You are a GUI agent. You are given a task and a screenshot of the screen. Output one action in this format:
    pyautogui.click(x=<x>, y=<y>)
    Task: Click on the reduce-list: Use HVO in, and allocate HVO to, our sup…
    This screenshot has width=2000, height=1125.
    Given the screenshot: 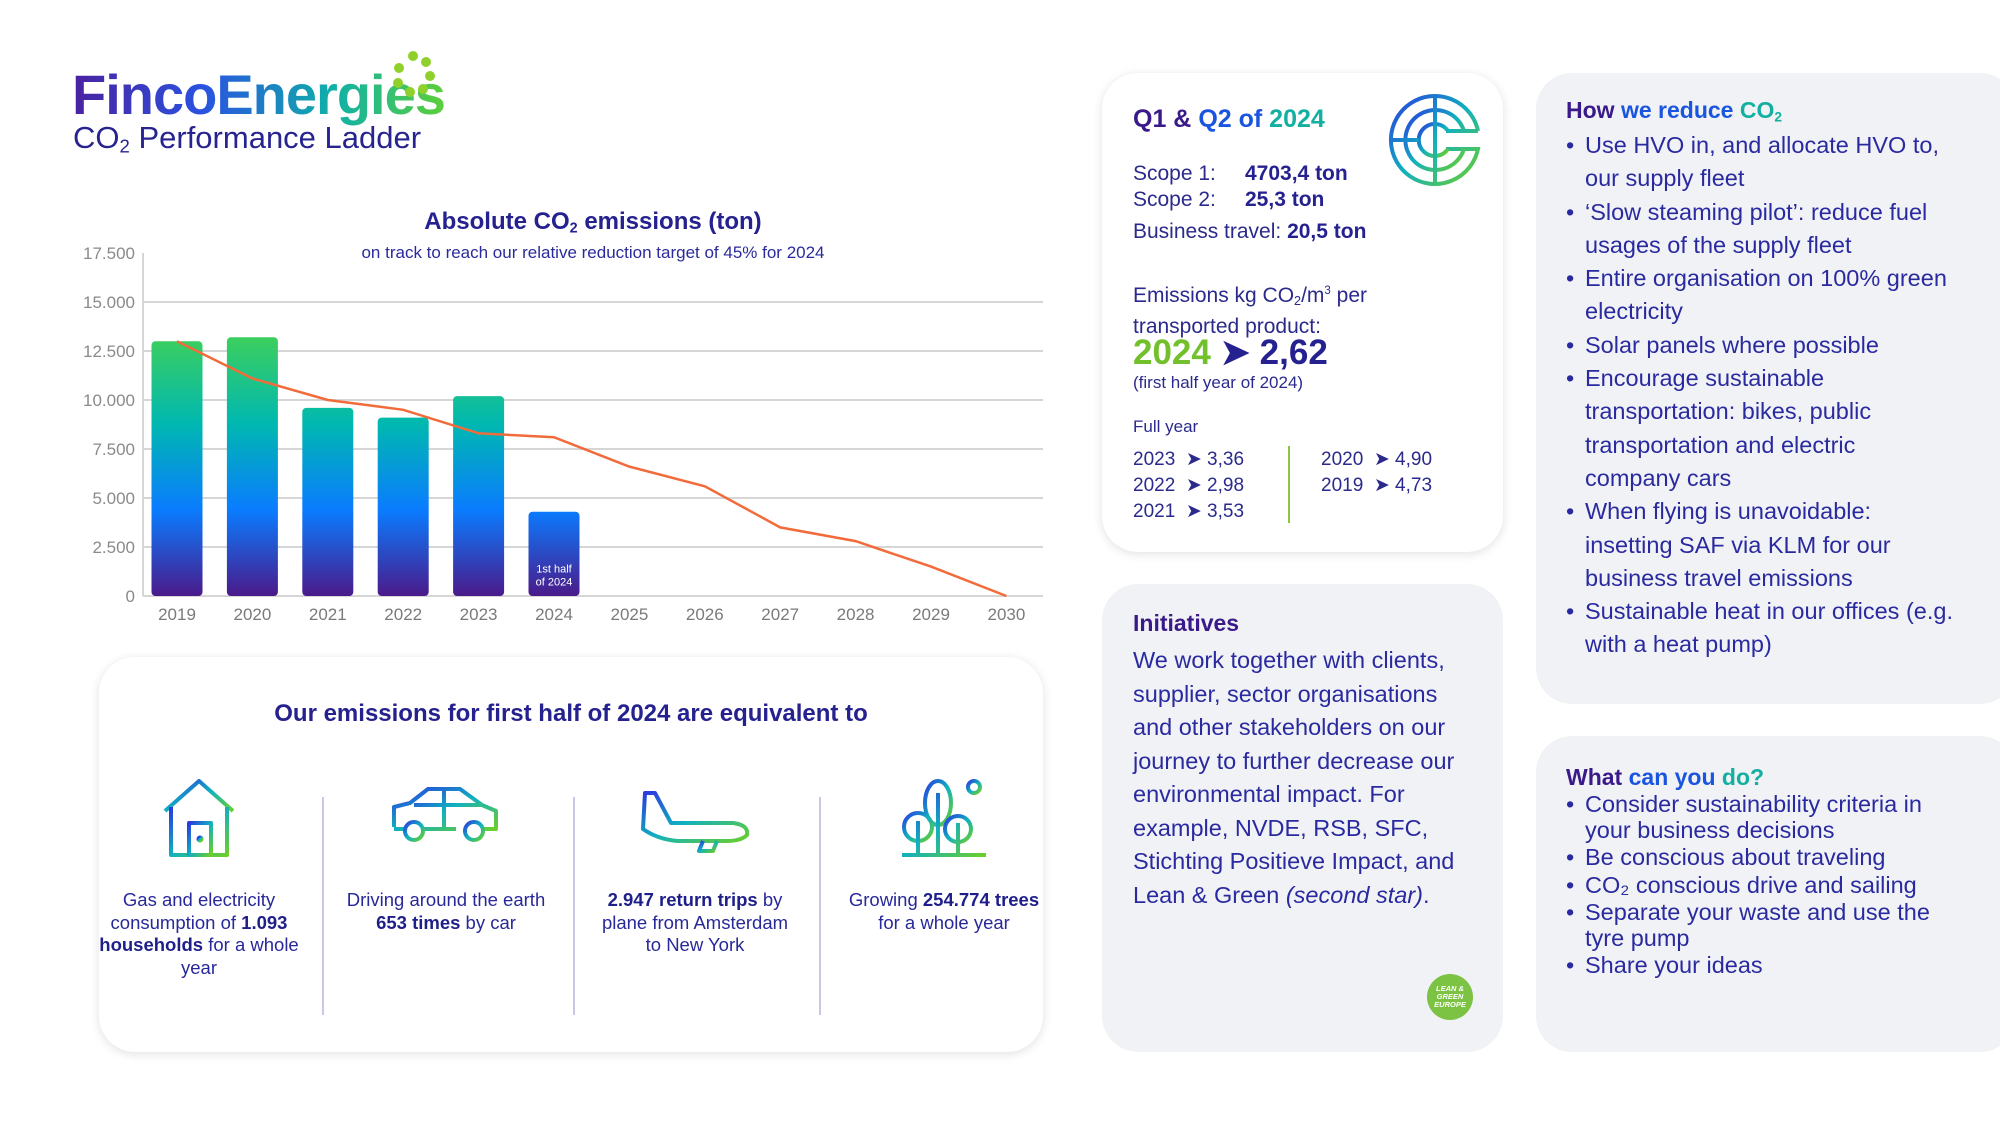 What is the action you would take?
    pyautogui.click(x=1761, y=395)
    